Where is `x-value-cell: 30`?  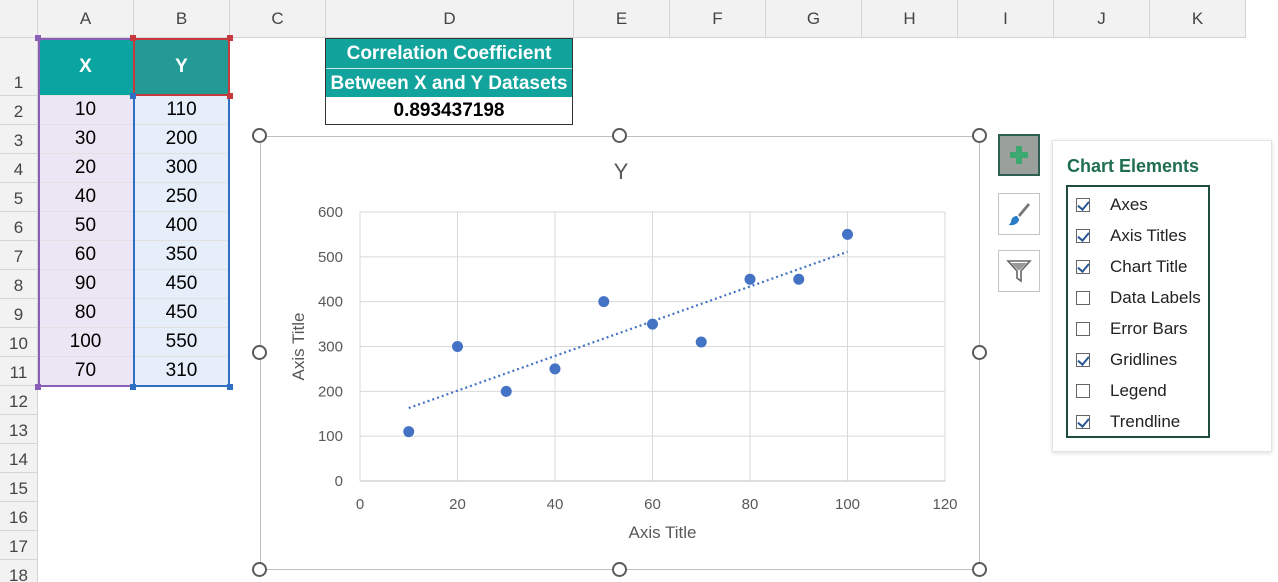
x-value-cell: 30 is located at coordinates (86, 139).